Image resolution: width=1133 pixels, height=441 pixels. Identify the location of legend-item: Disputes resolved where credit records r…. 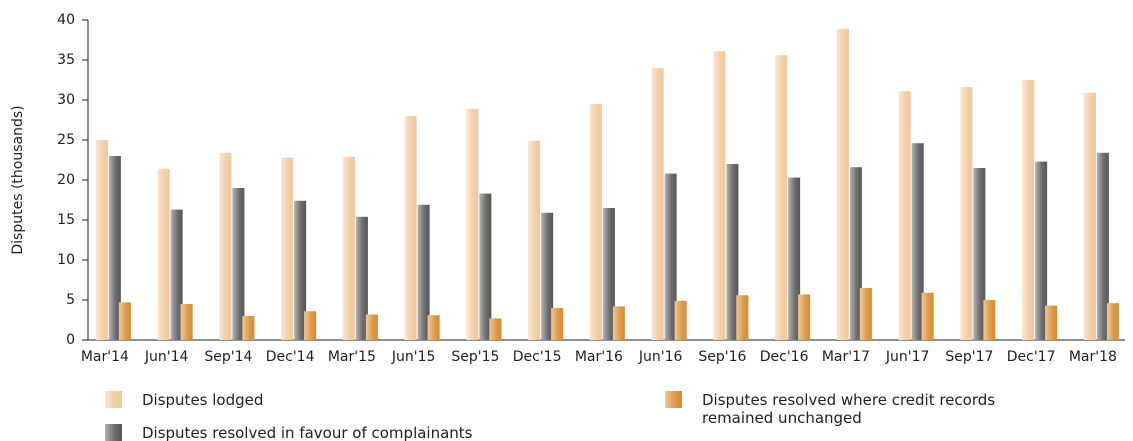
(835, 409).